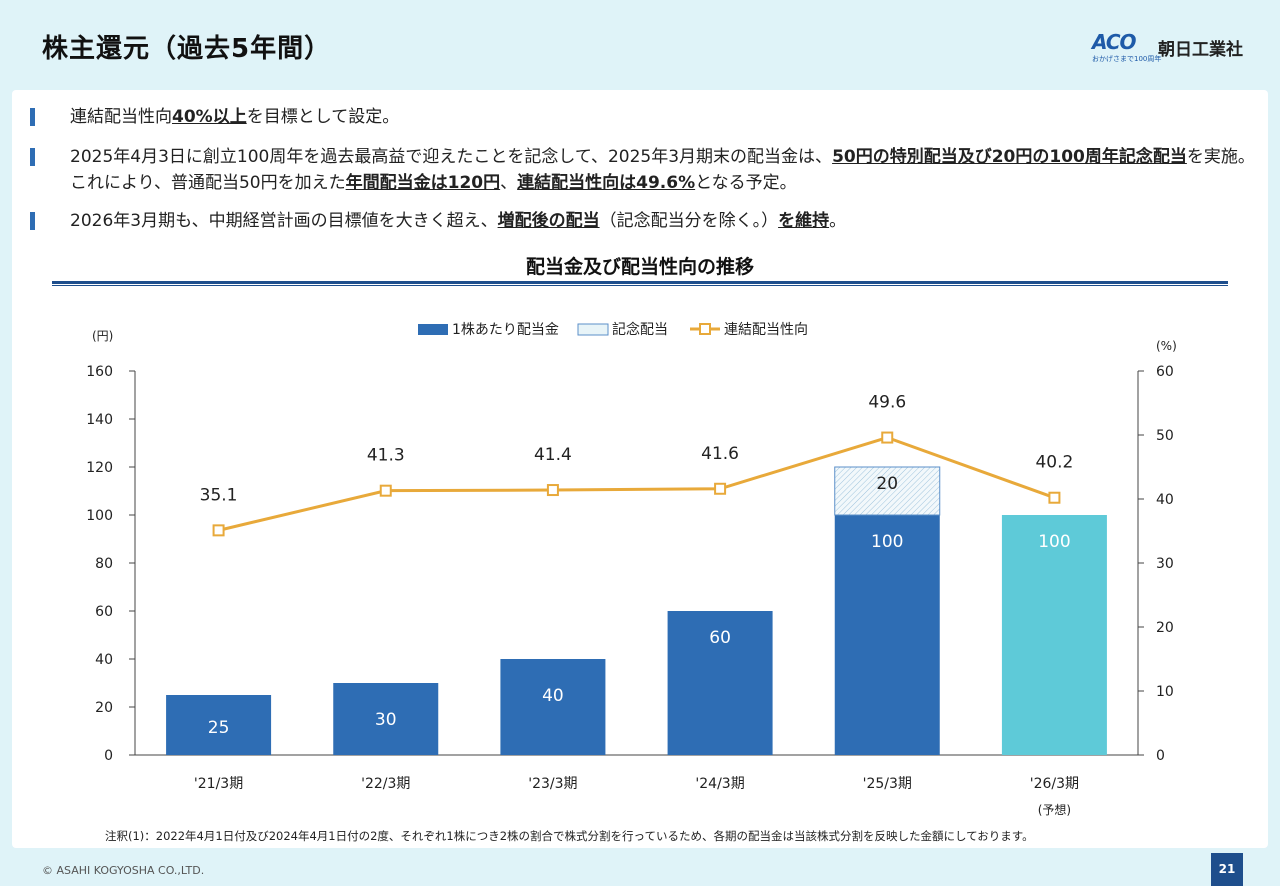 The width and height of the screenshot is (1280, 886). I want to click on logo-mark: ACO, so click(1114, 42).